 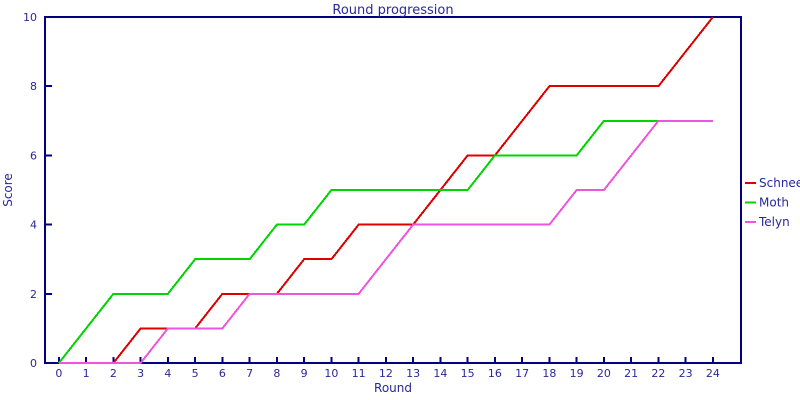 What do you see at coordinates (249, 373) in the screenshot?
I see `x-tick-label: 7` at bounding box center [249, 373].